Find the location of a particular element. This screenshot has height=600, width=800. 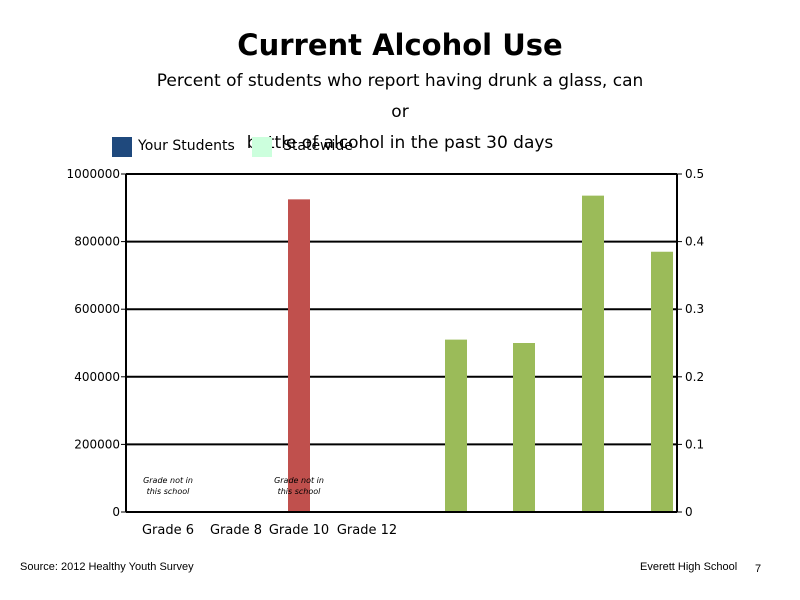

page-number: 7 is located at coordinates (758, 569).